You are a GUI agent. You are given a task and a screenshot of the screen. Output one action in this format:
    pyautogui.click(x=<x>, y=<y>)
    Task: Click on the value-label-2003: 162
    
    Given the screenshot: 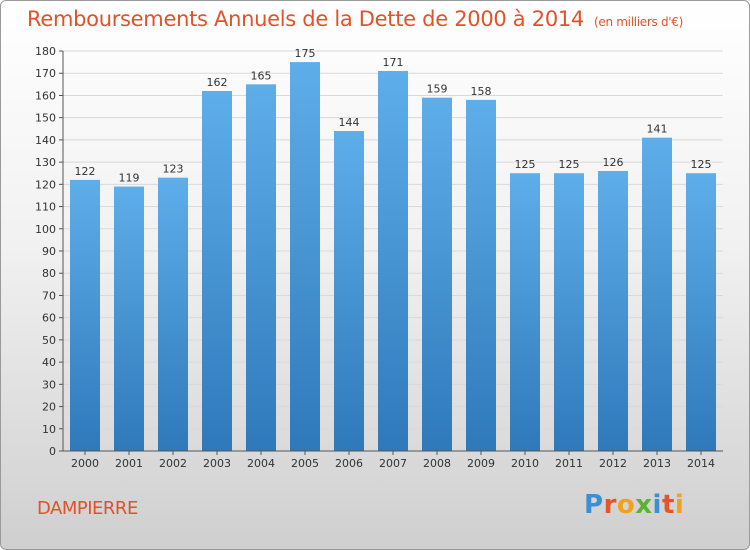 What is the action you would take?
    pyautogui.click(x=217, y=82)
    